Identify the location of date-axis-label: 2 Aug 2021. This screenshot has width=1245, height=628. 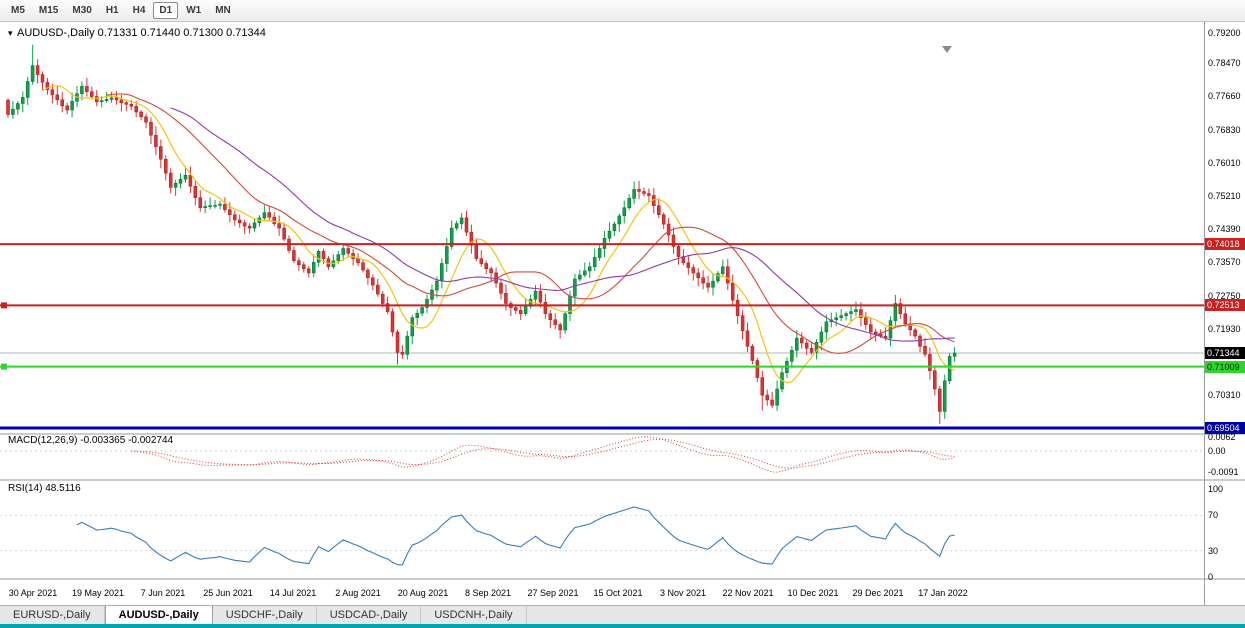
(358, 593).